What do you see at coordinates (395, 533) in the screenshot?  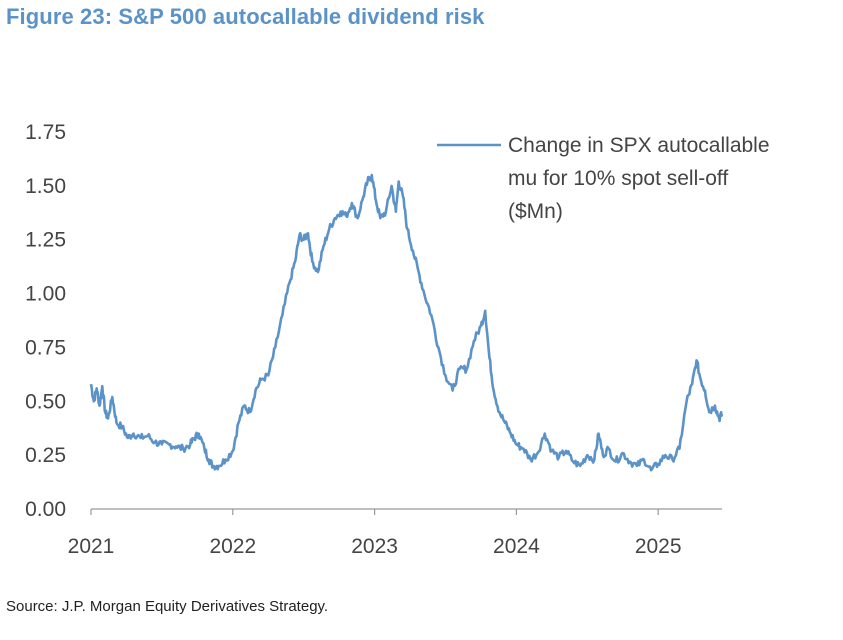 I see `x-axis: 2021 2022 2023 2024 2025` at bounding box center [395, 533].